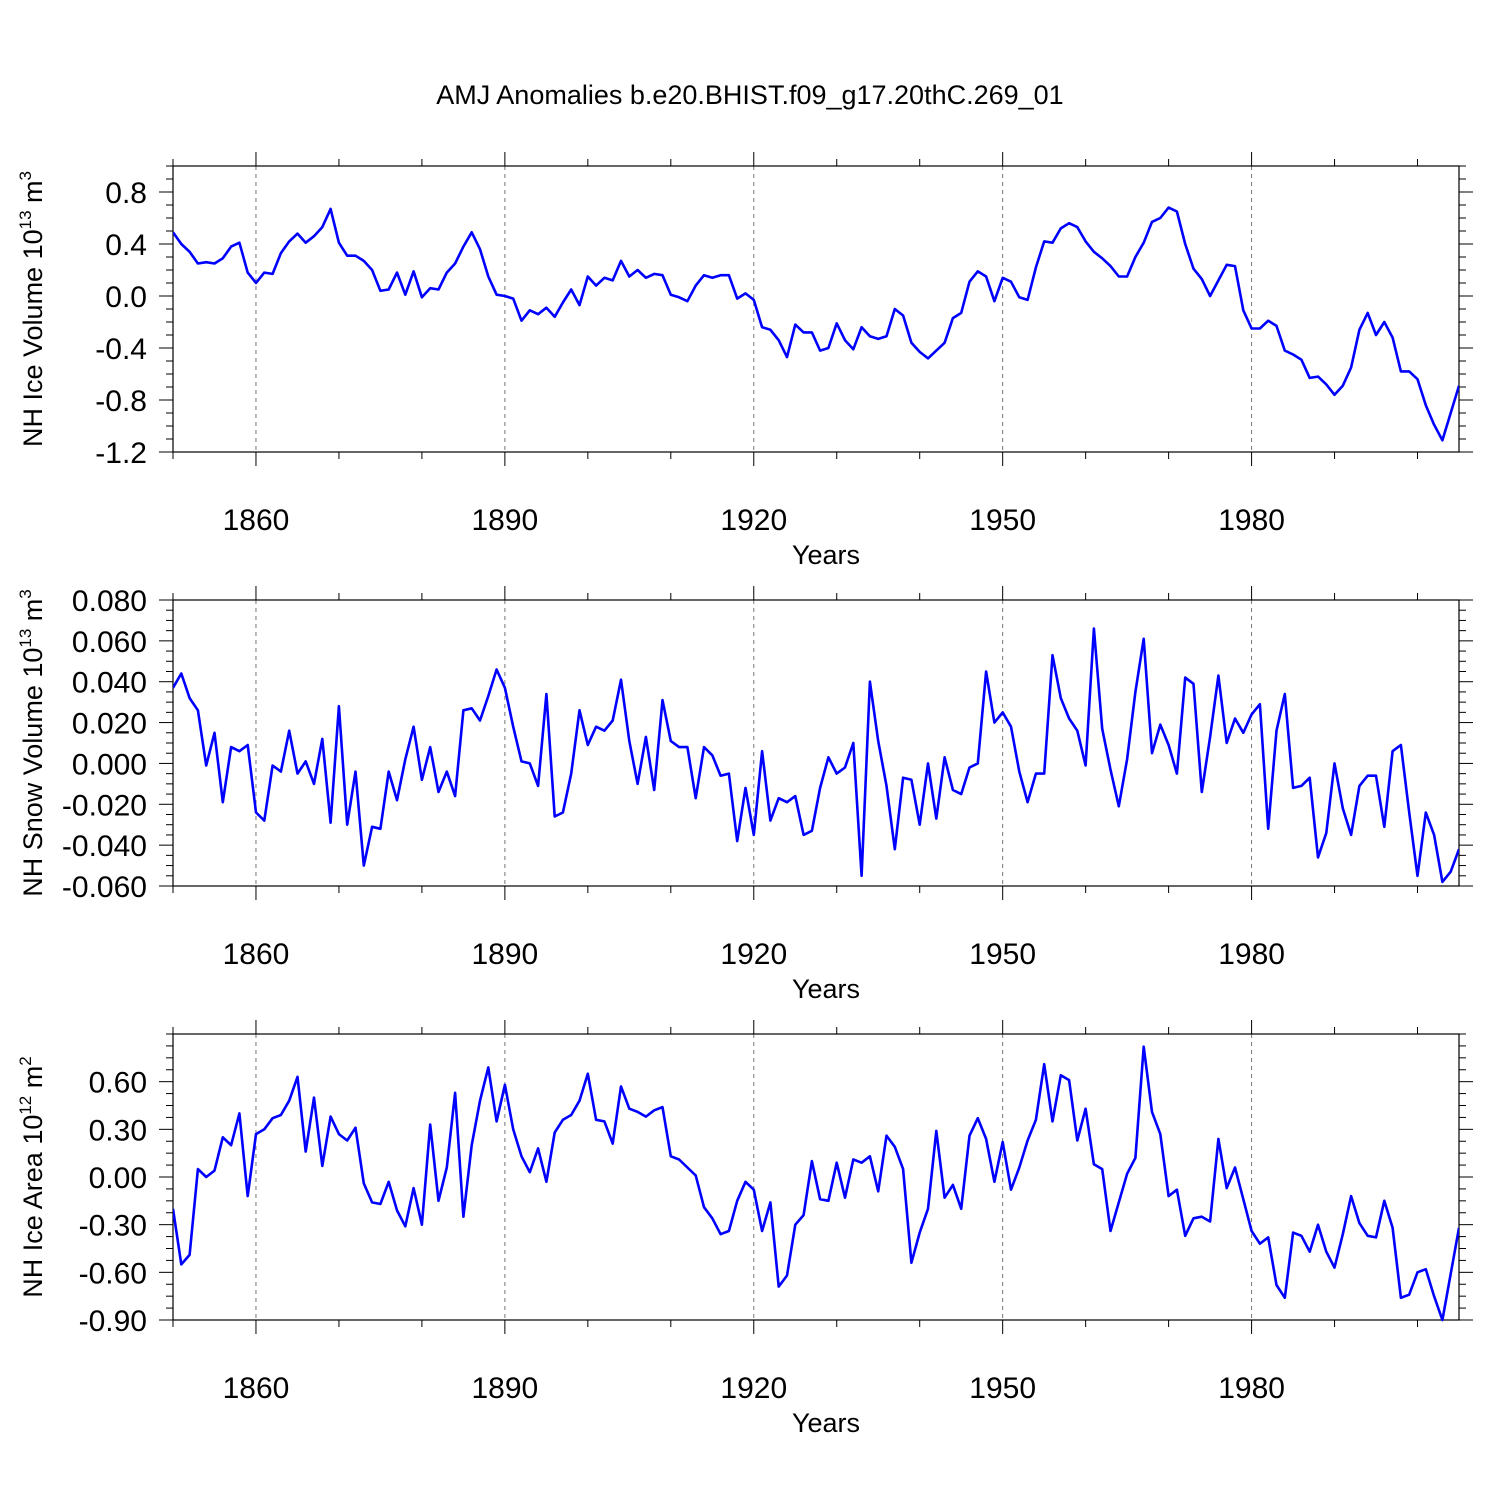 This screenshot has height=1500, width=1500. Describe the element at coordinates (121, 401) in the screenshot. I see `y-tick-label: -0.8` at that location.